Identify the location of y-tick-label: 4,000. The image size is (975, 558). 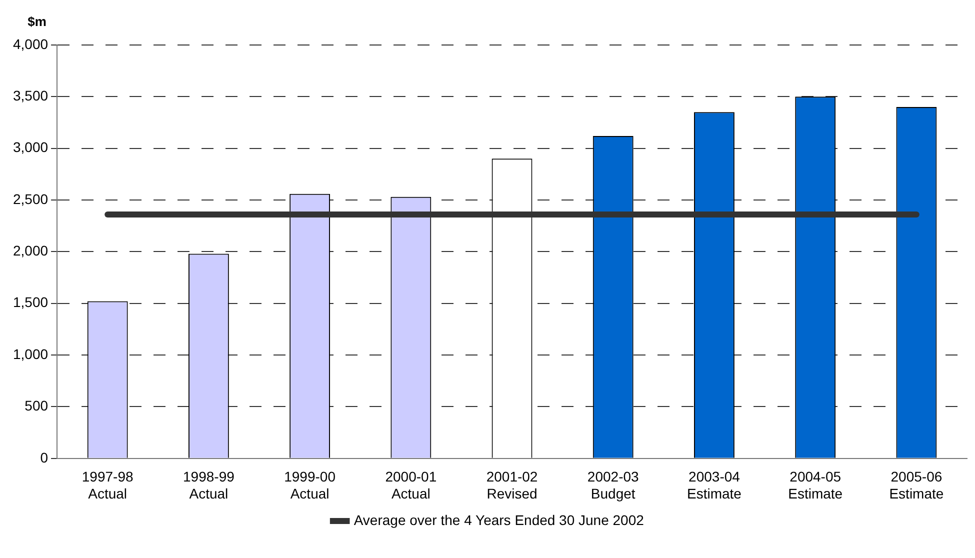
(30, 44).